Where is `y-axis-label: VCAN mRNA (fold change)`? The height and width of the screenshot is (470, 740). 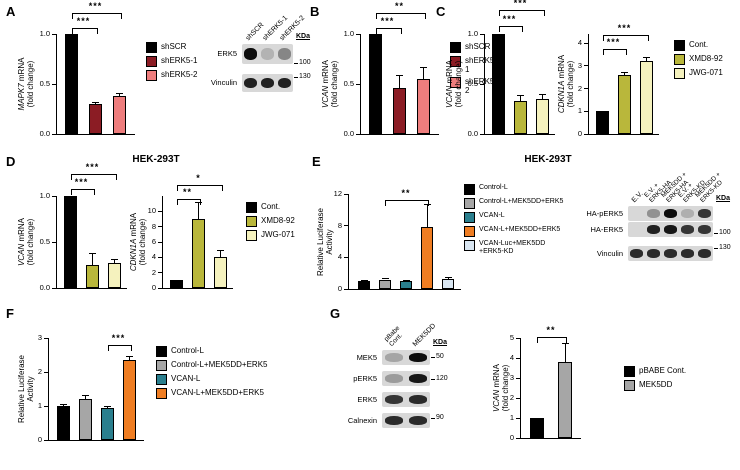
y-axis-label: VCAN mRNA (fold change) is located at coordinates (501, 388).